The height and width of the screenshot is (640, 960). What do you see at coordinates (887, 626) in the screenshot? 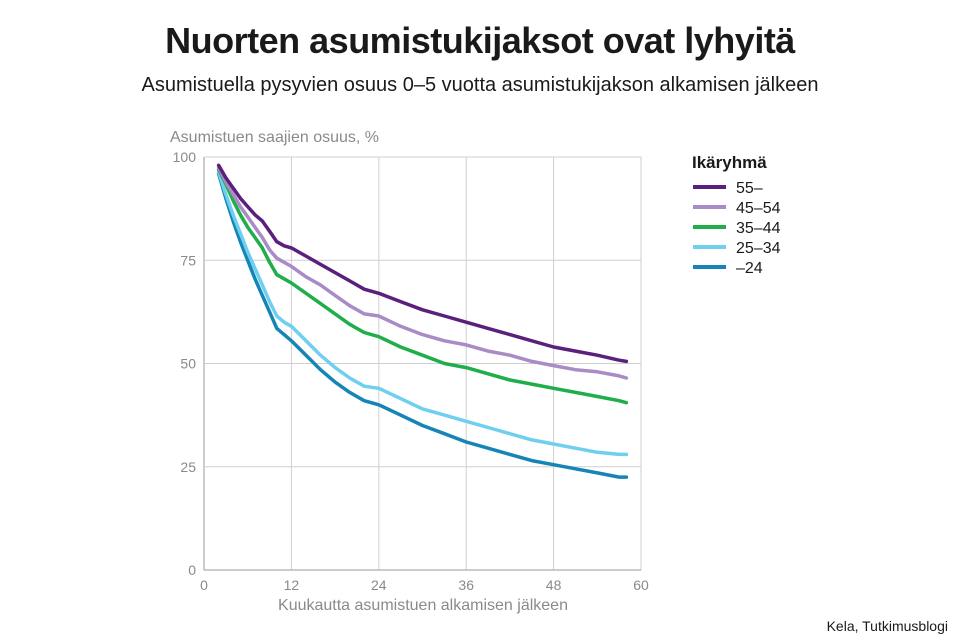
I see `source-note: Kela, Tutkimusblogi` at bounding box center [887, 626].